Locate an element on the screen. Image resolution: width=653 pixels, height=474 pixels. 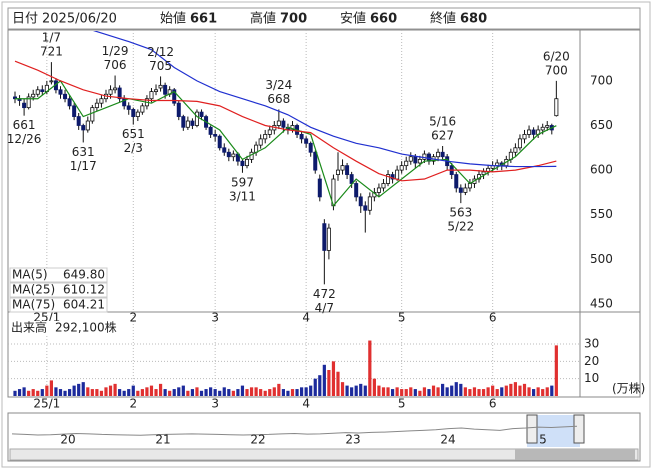
navigator-handle-left is located at coordinates (532, 429).